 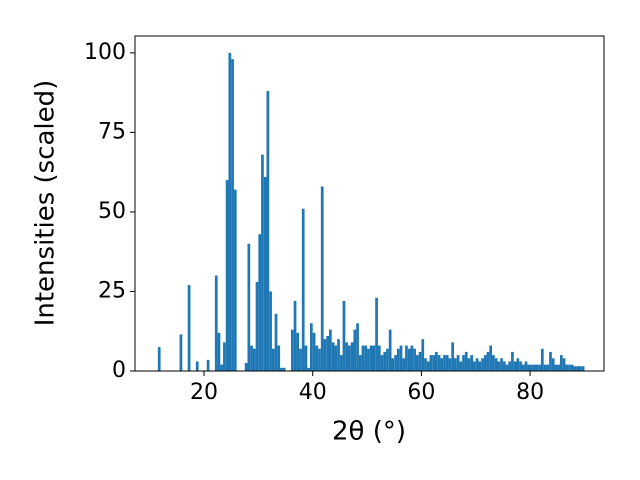 What do you see at coordinates (421, 392) in the screenshot?
I see `x-tick-label: 60` at bounding box center [421, 392].